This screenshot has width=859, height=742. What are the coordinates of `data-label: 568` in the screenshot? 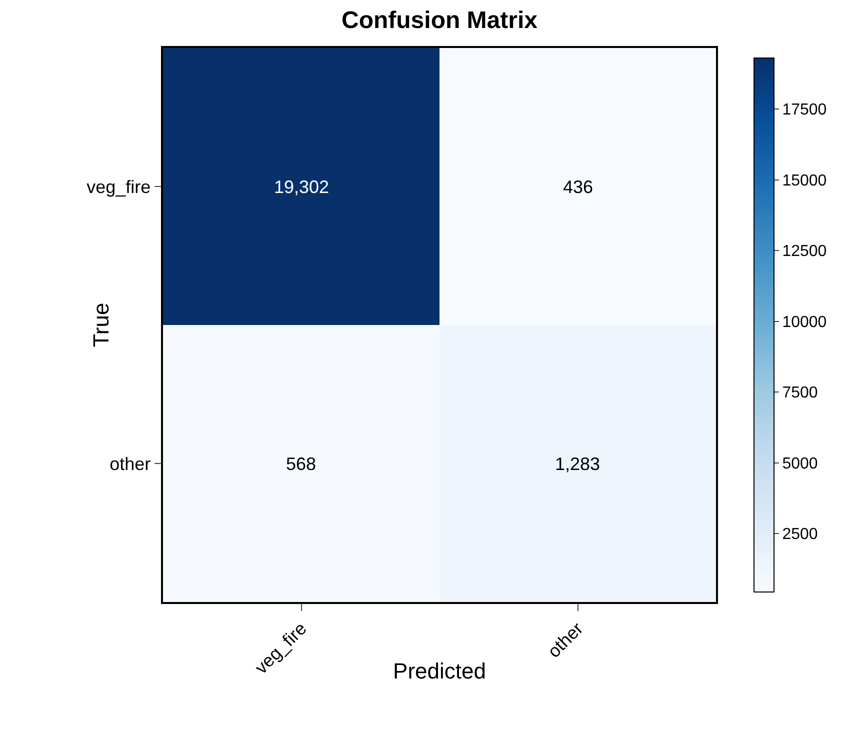 It's located at (301, 464).